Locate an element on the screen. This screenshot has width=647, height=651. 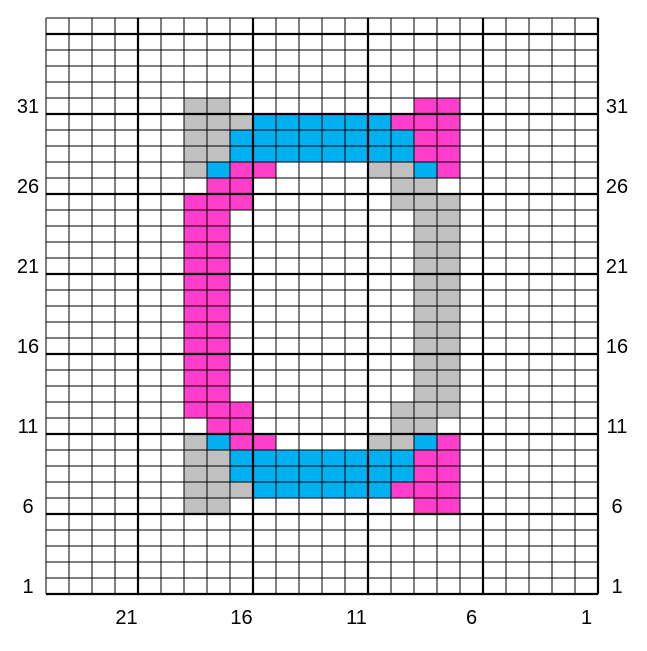
row-label-left: 1 is located at coordinates (27, 587).